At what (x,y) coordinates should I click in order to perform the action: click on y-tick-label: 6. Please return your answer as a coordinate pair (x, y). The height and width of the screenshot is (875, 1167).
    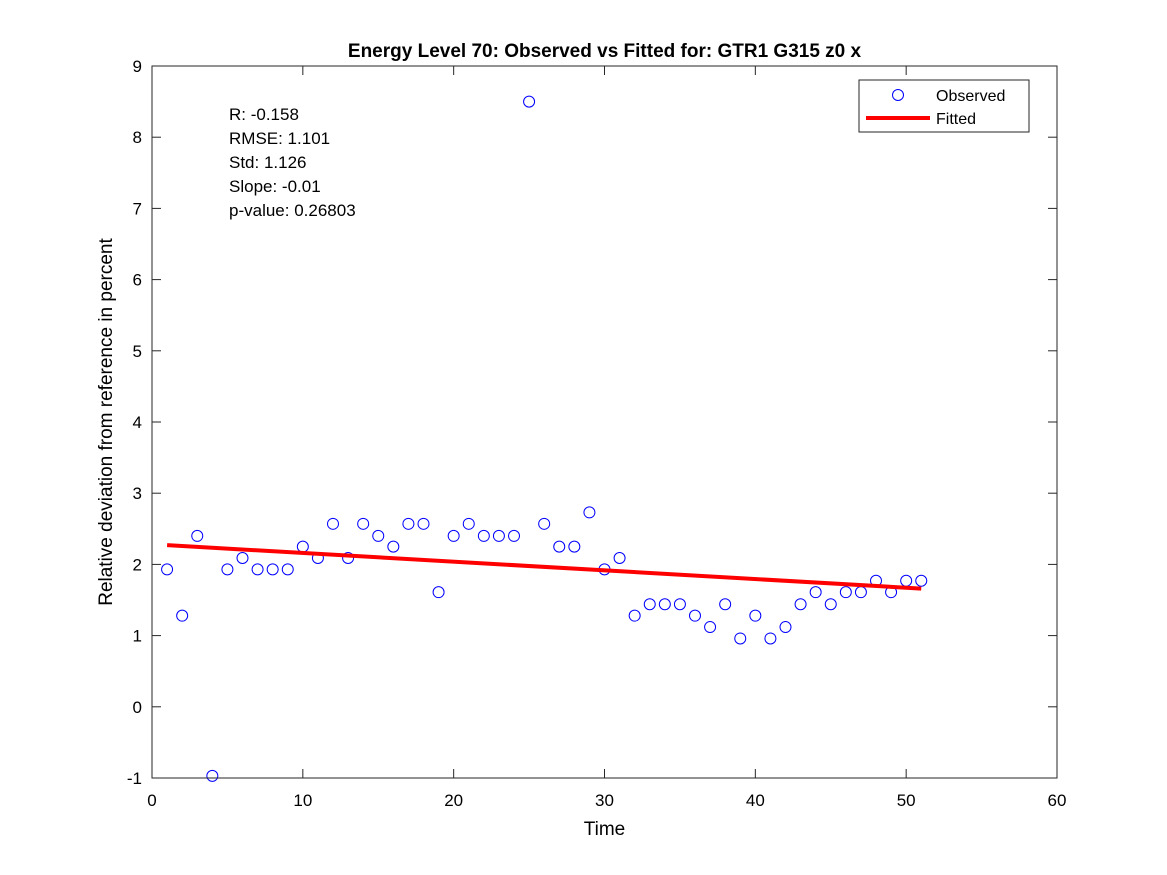
    Looking at the image, I should click on (137, 280).